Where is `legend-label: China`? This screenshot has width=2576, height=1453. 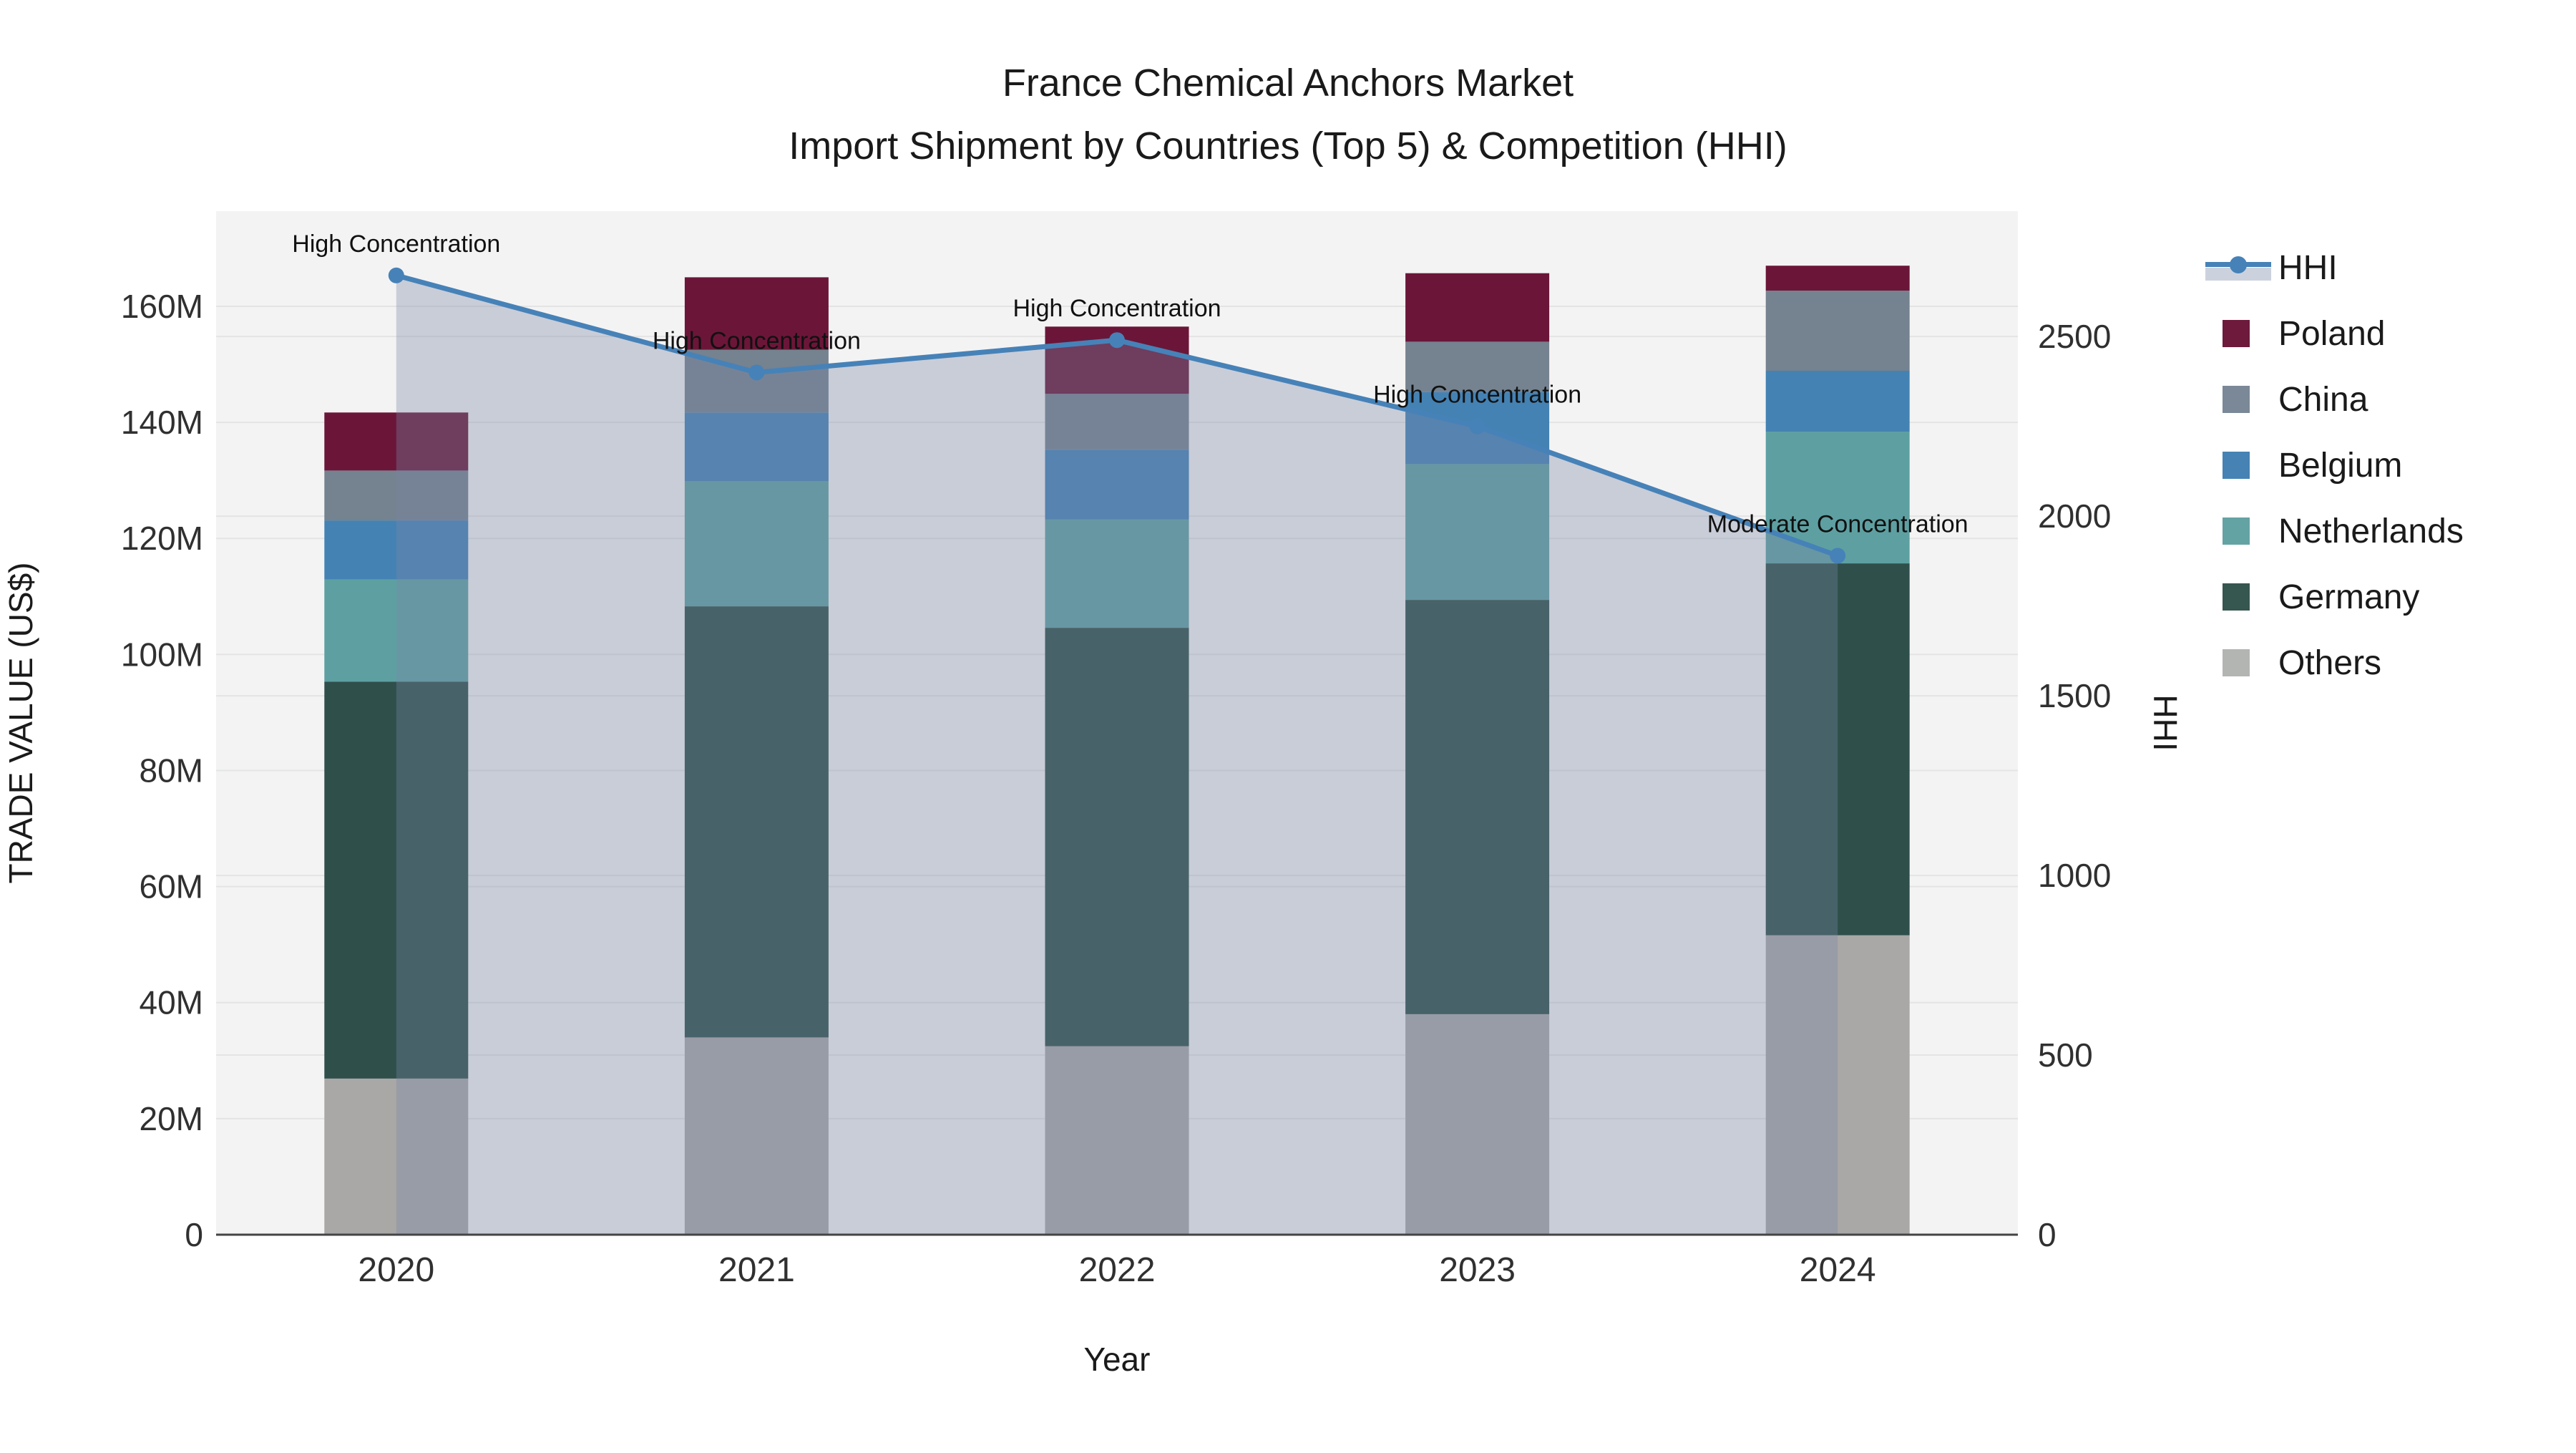
legend-label: China is located at coordinates (2323, 400).